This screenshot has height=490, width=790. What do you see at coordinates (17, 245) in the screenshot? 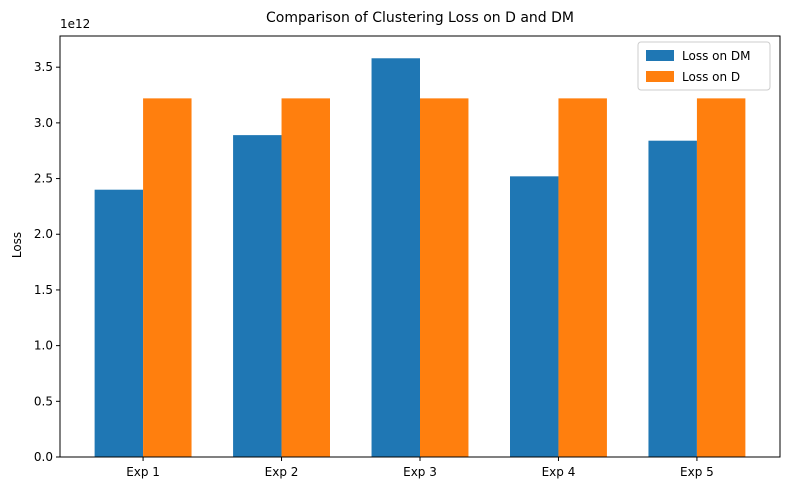
I see `y-axis-label: Loss` at bounding box center [17, 245].